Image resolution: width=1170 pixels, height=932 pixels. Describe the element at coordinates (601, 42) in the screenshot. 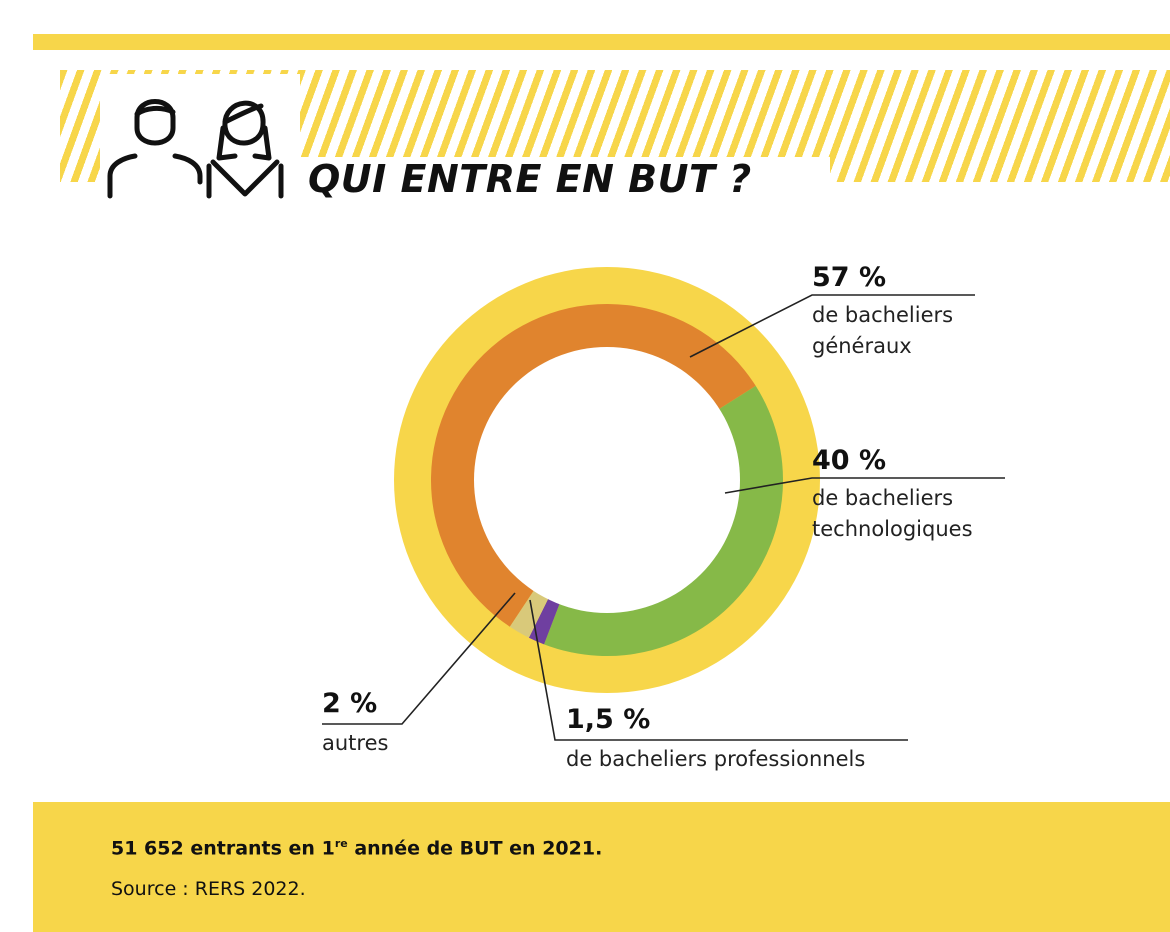

I see `top-band` at that location.